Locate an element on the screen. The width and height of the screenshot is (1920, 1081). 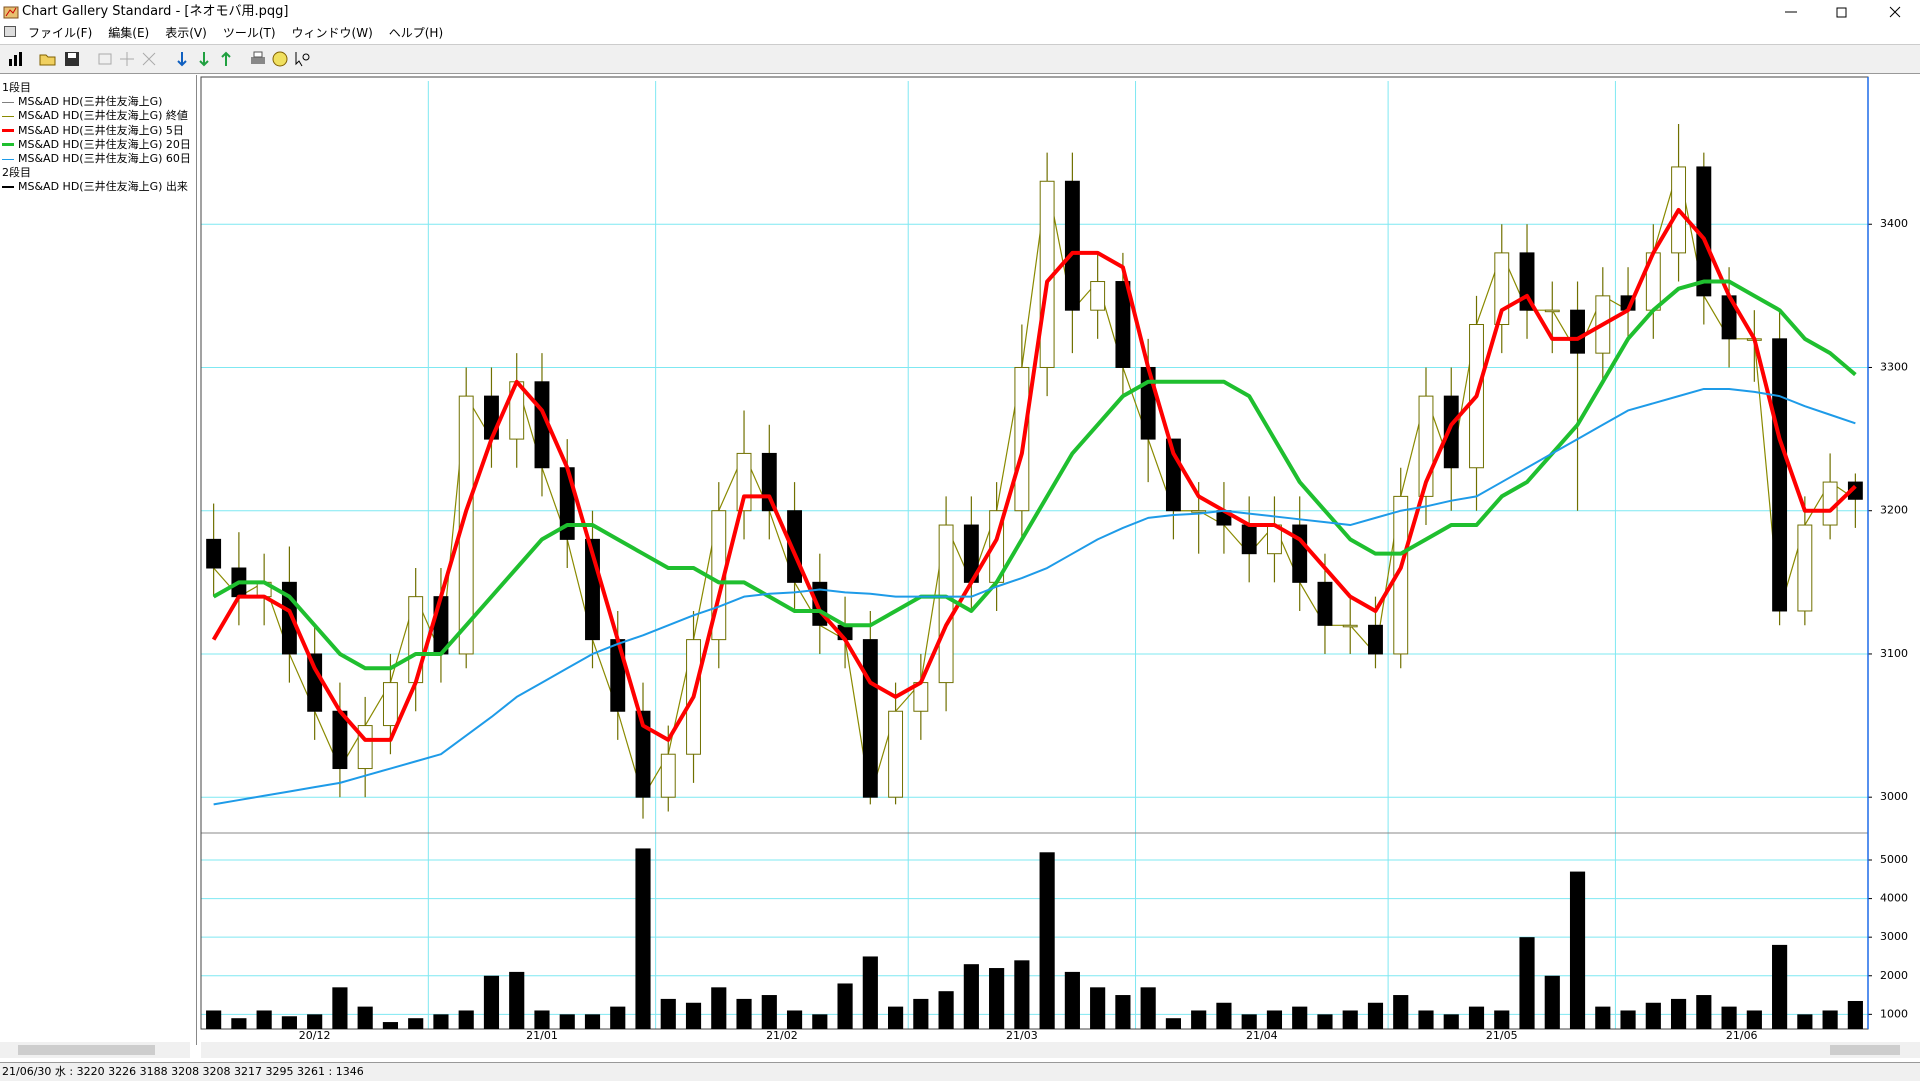
y-tick-label: 5000 is located at coordinates (1894, 859).